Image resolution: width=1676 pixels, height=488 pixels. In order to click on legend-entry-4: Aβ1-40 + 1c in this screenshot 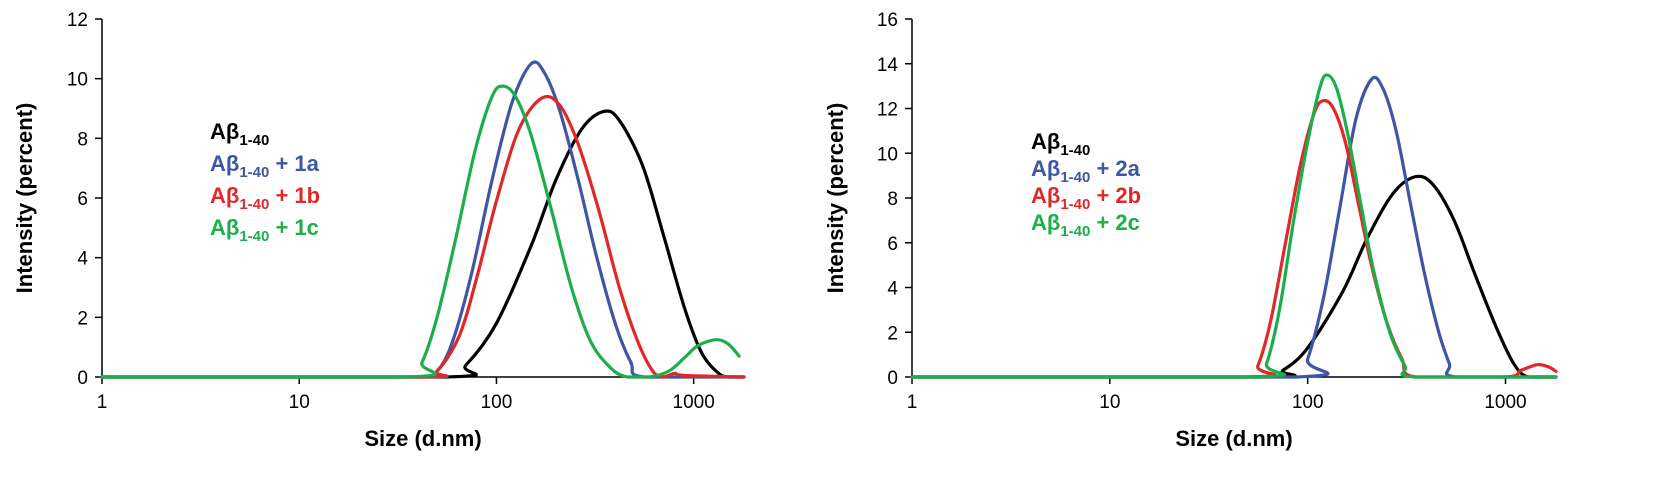, I will do `click(264, 230)`.